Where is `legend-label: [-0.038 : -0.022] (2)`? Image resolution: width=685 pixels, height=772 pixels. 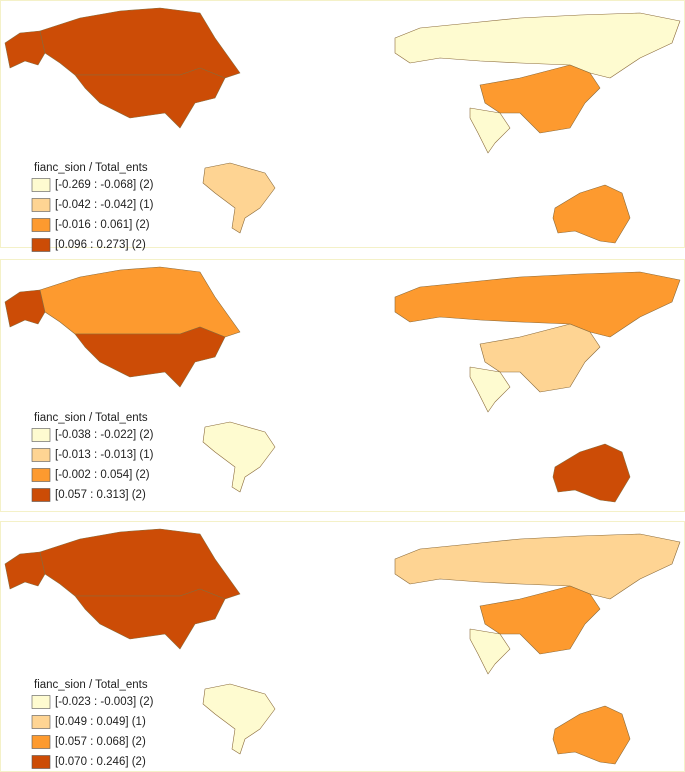 legend-label: [-0.038 : -0.022] (2) is located at coordinates (104, 435).